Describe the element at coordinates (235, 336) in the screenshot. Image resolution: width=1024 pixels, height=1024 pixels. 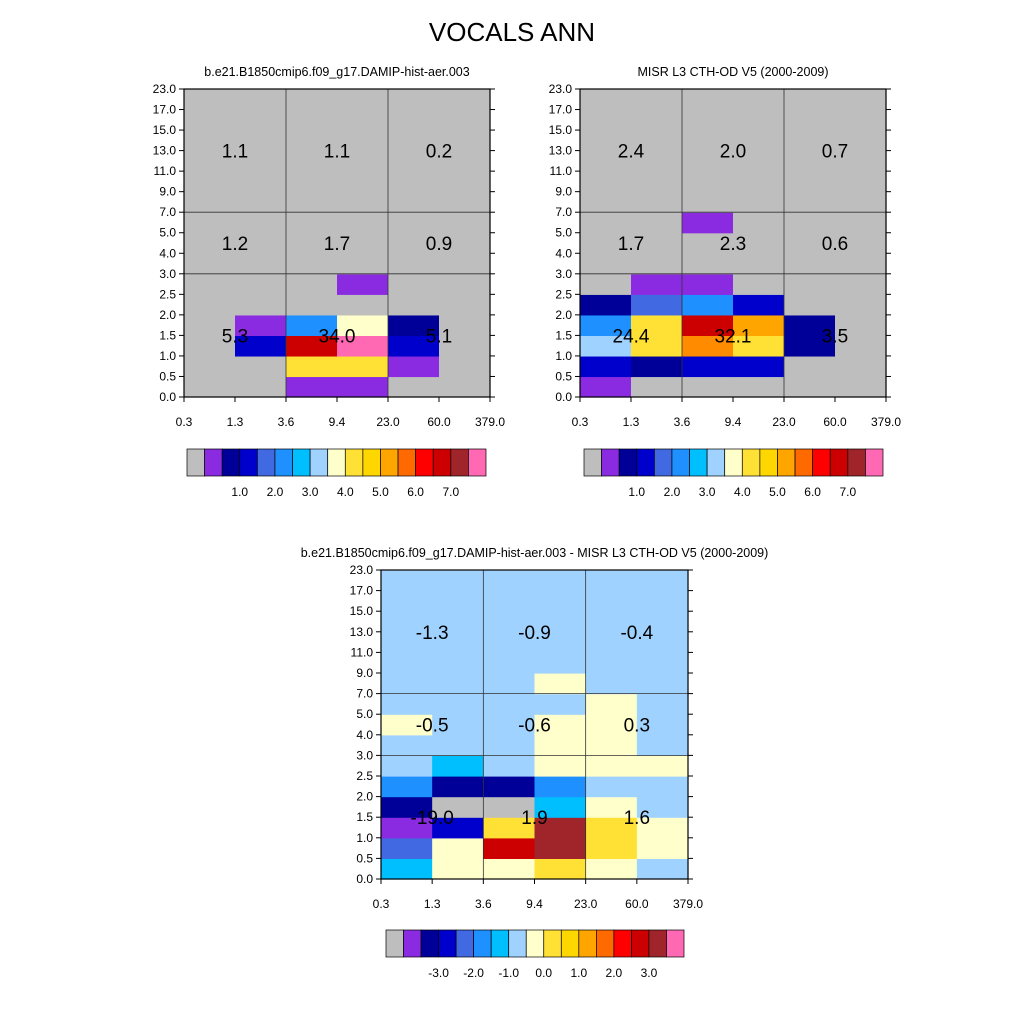
I see `region-sum-label: 5.3` at that location.